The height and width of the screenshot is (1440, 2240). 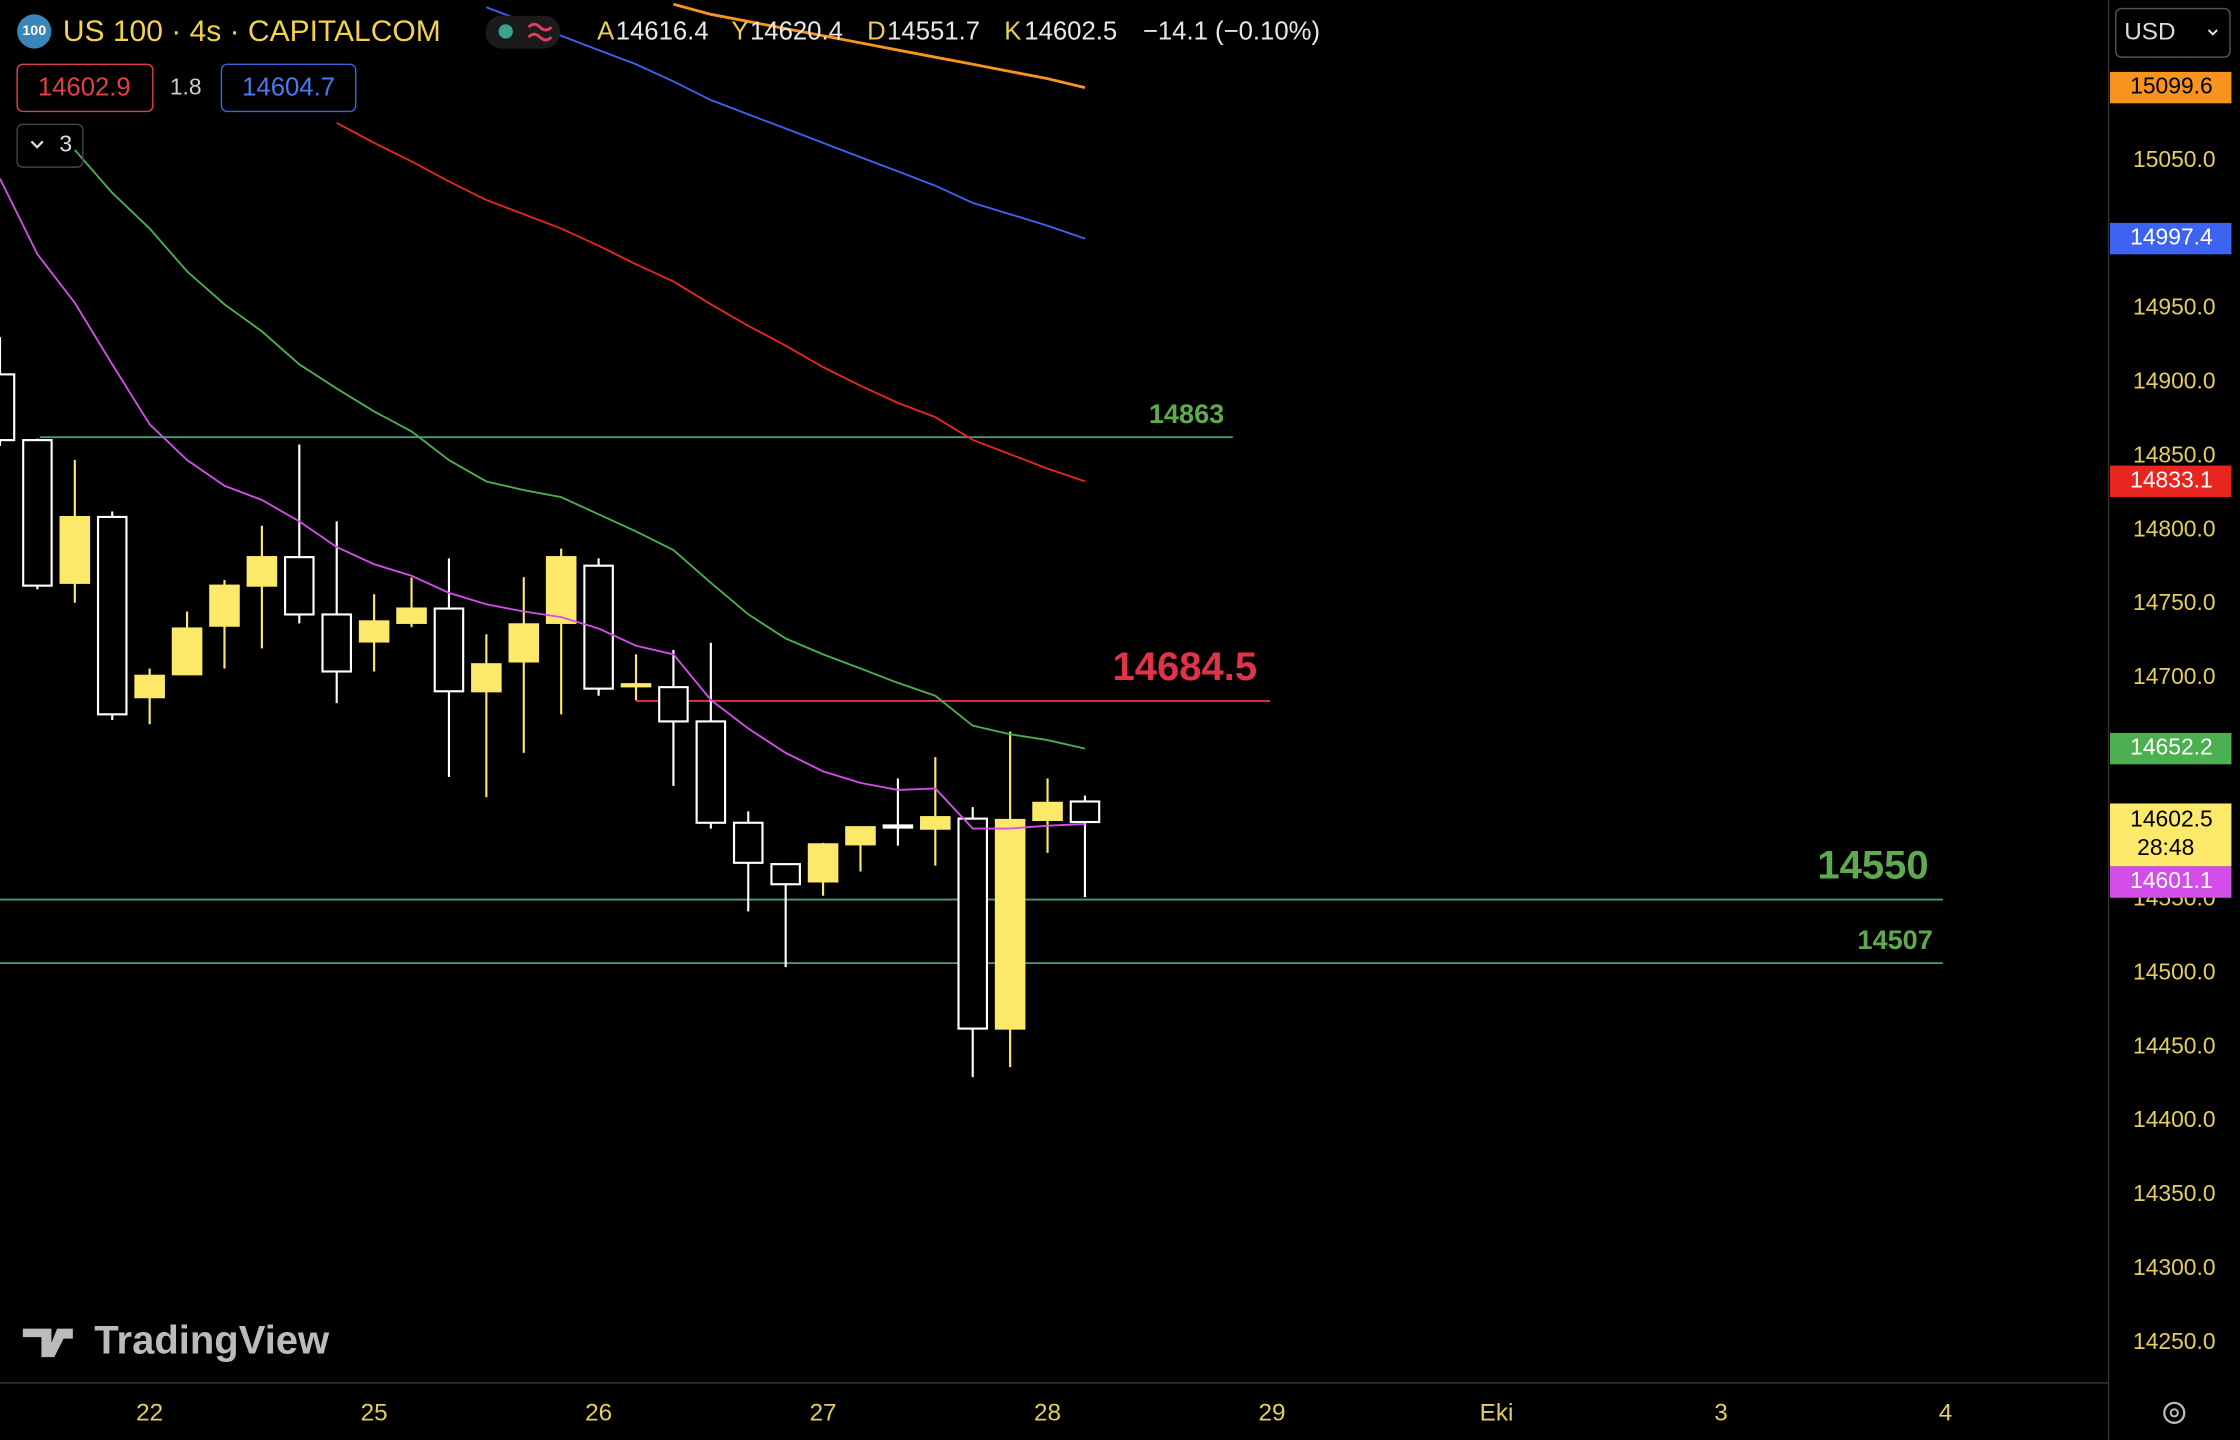 What do you see at coordinates (2174, 307) in the screenshot?
I see `y-tick-label: 14950.0` at bounding box center [2174, 307].